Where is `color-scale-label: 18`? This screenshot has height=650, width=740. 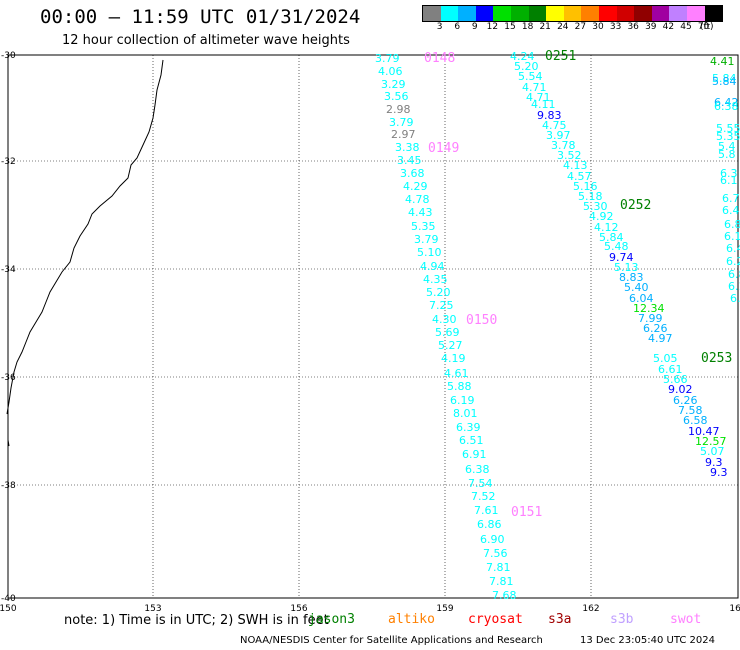
color-scale-label: 18 is located at coordinates (527, 27).